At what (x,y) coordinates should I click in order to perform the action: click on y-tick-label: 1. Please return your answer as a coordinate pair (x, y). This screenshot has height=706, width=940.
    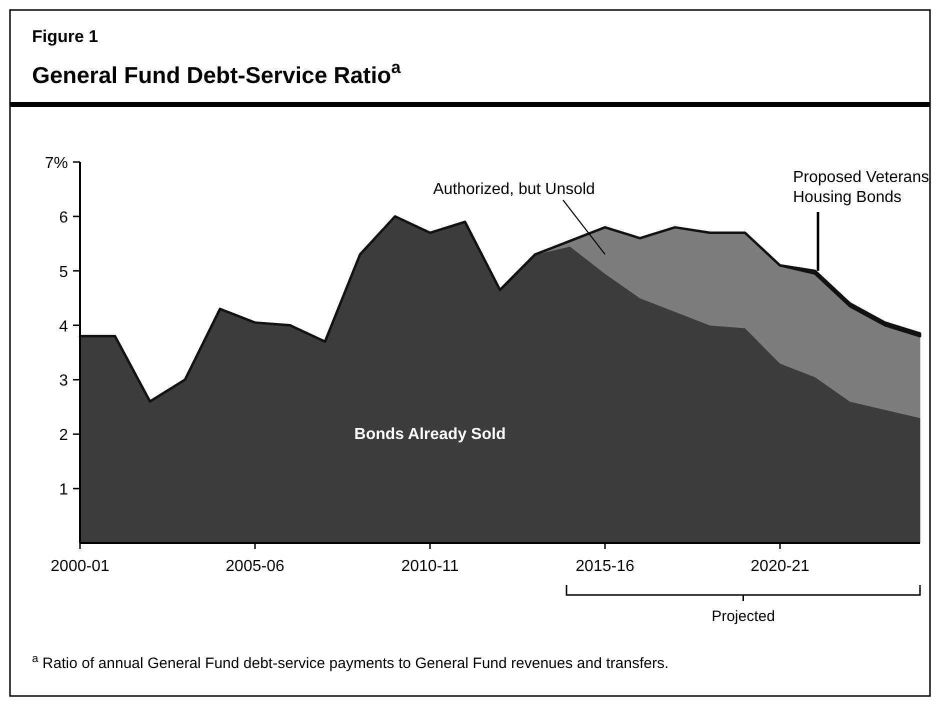
    Looking at the image, I should click on (63, 490).